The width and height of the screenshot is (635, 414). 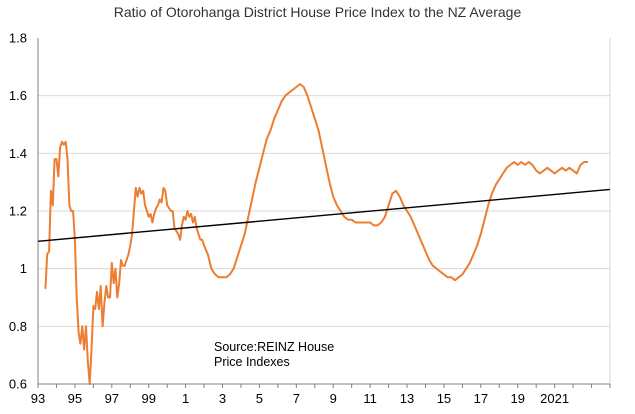 I want to click on x-tick-label: 17, so click(x=481, y=398).